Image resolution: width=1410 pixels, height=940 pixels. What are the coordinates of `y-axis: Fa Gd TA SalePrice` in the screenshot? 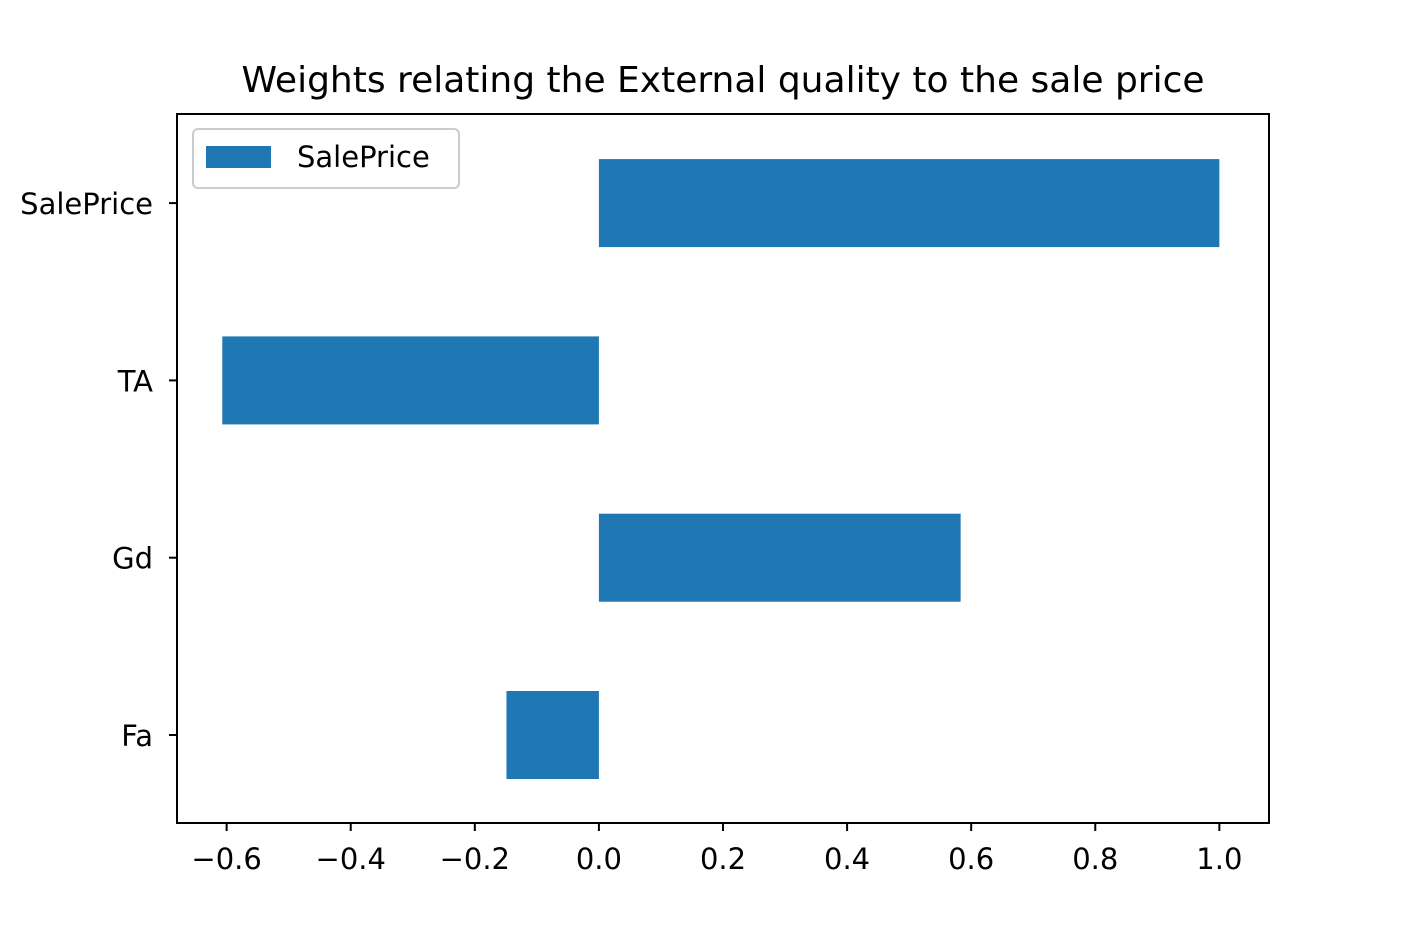 It's located at (98, 470).